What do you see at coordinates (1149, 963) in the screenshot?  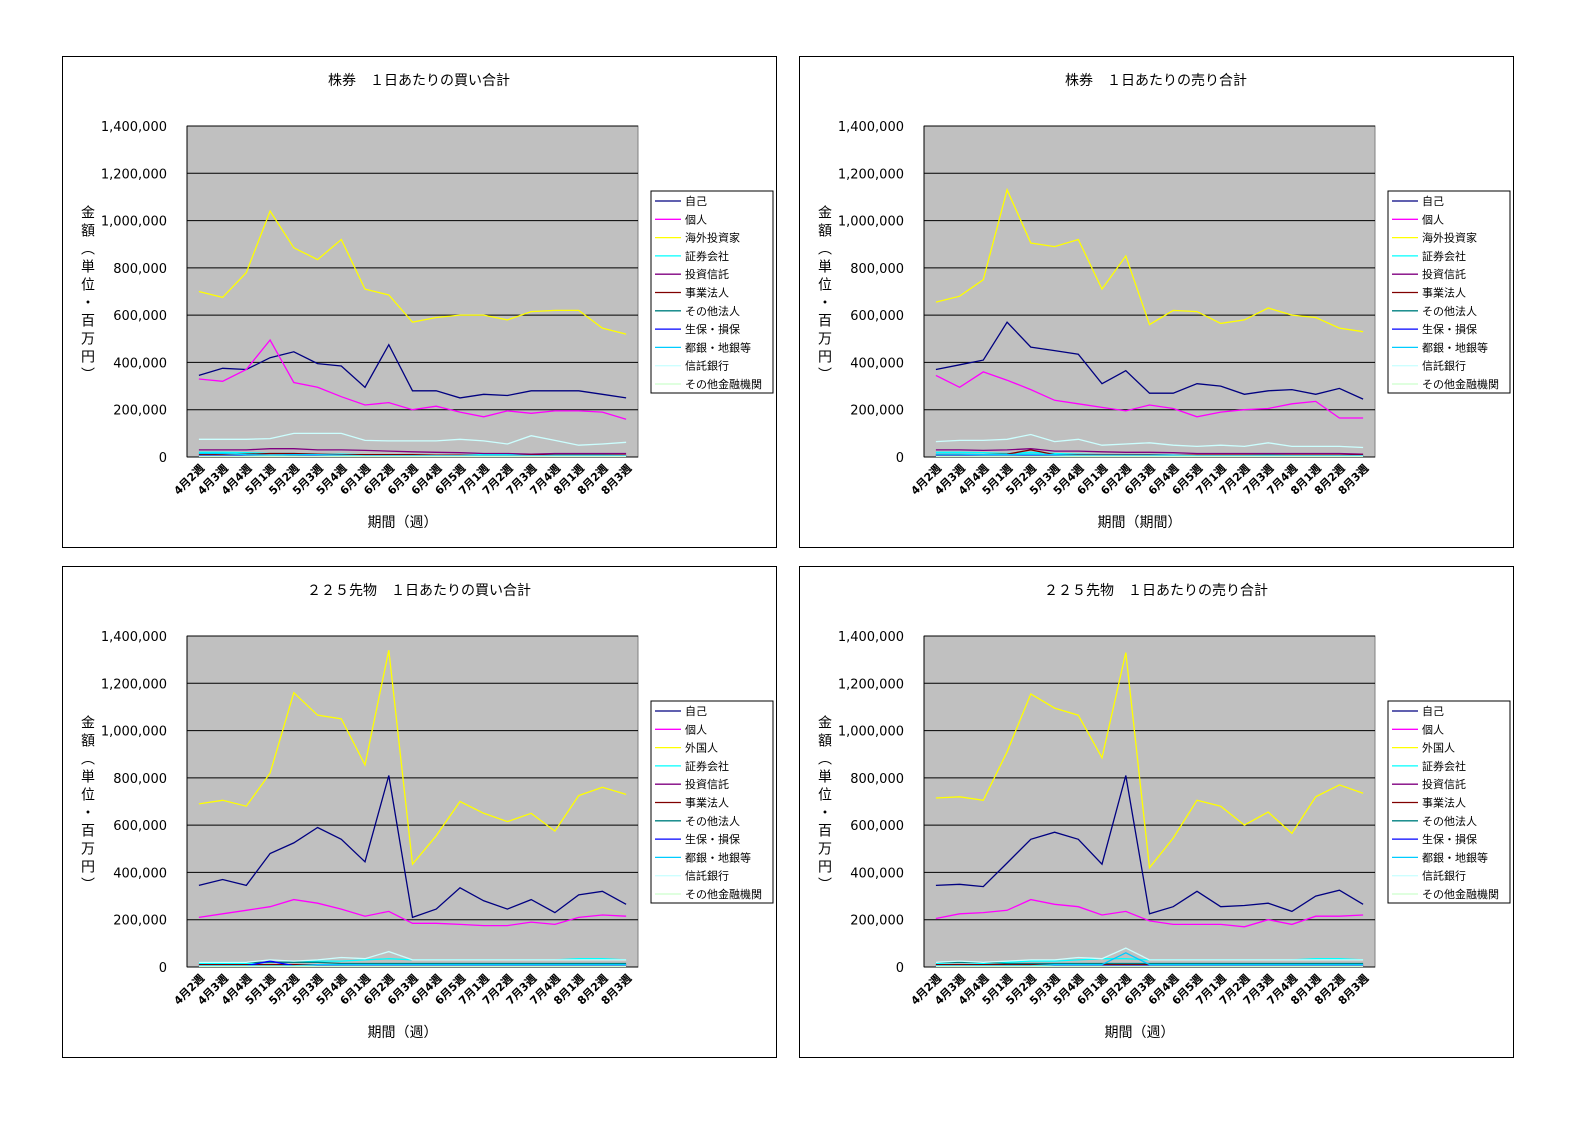 I see `series-line-その他法人` at bounding box center [1149, 963].